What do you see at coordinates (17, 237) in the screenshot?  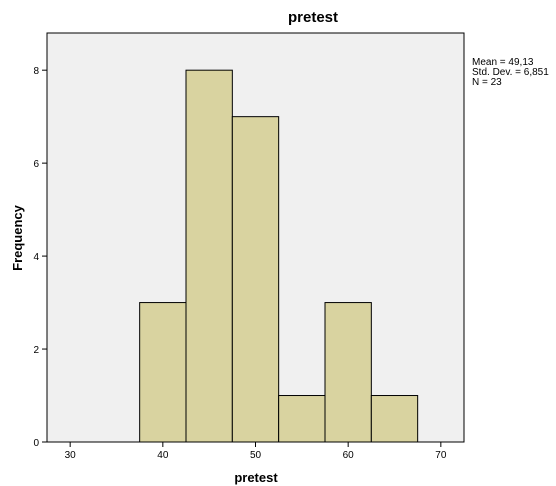 I see `y-axis-title: Frequency` at bounding box center [17, 237].